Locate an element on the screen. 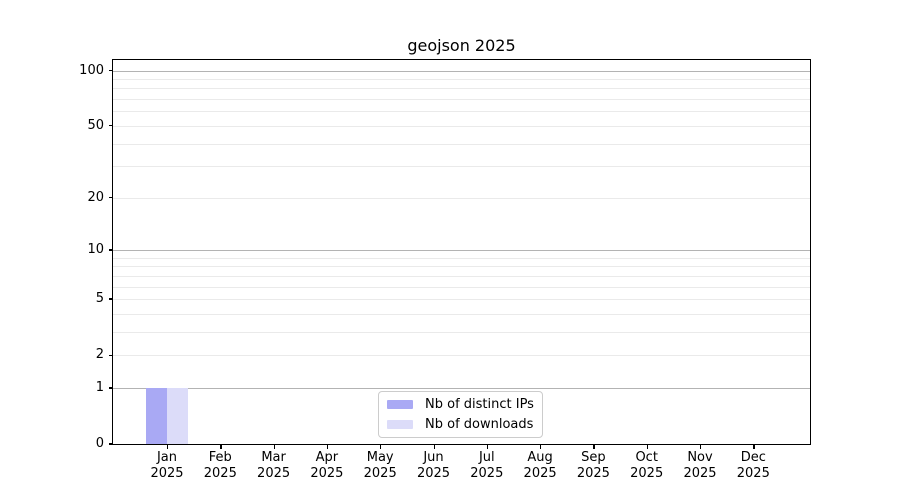  x-tick-month: Jun is located at coordinates (433, 457).